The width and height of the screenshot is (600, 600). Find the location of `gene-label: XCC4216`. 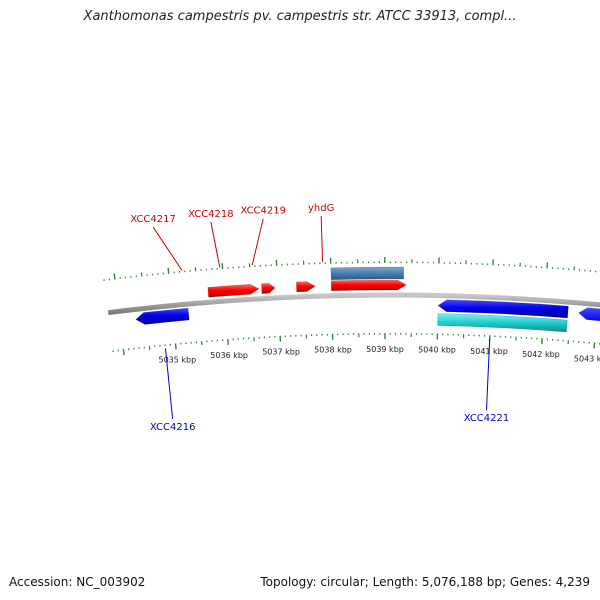

gene-label: XCC4216 is located at coordinates (173, 427).